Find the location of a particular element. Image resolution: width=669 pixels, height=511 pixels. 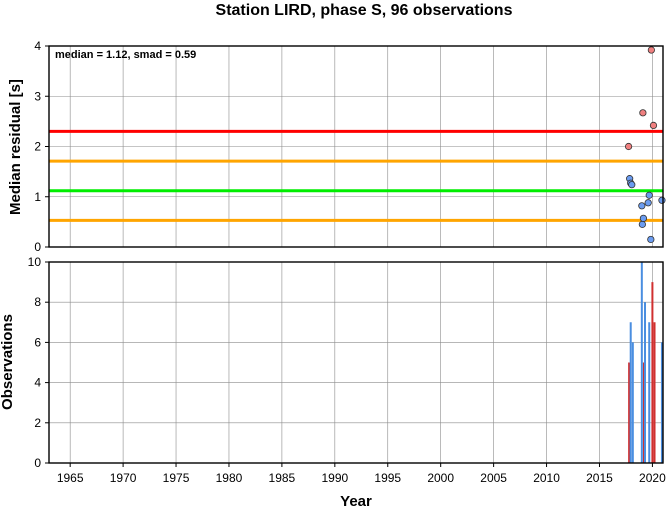

obs-y-tick-2: 2 is located at coordinates (37, 423).